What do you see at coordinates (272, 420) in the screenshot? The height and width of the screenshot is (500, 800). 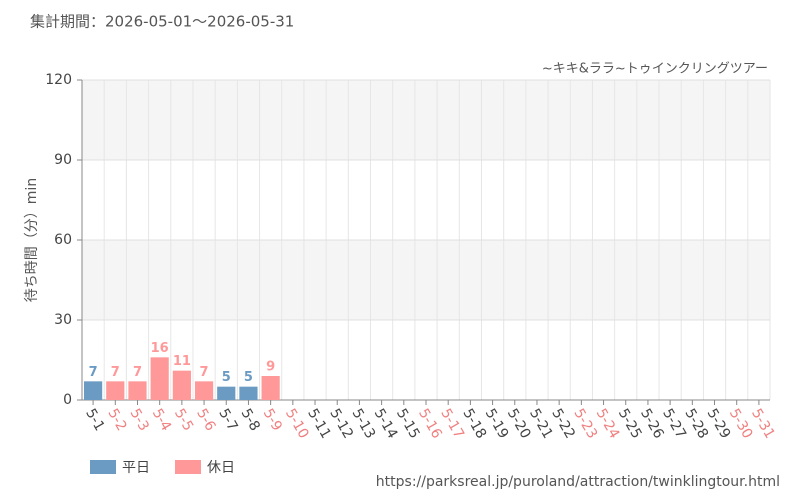 I see `x-tick-label: 5-9` at bounding box center [272, 420].